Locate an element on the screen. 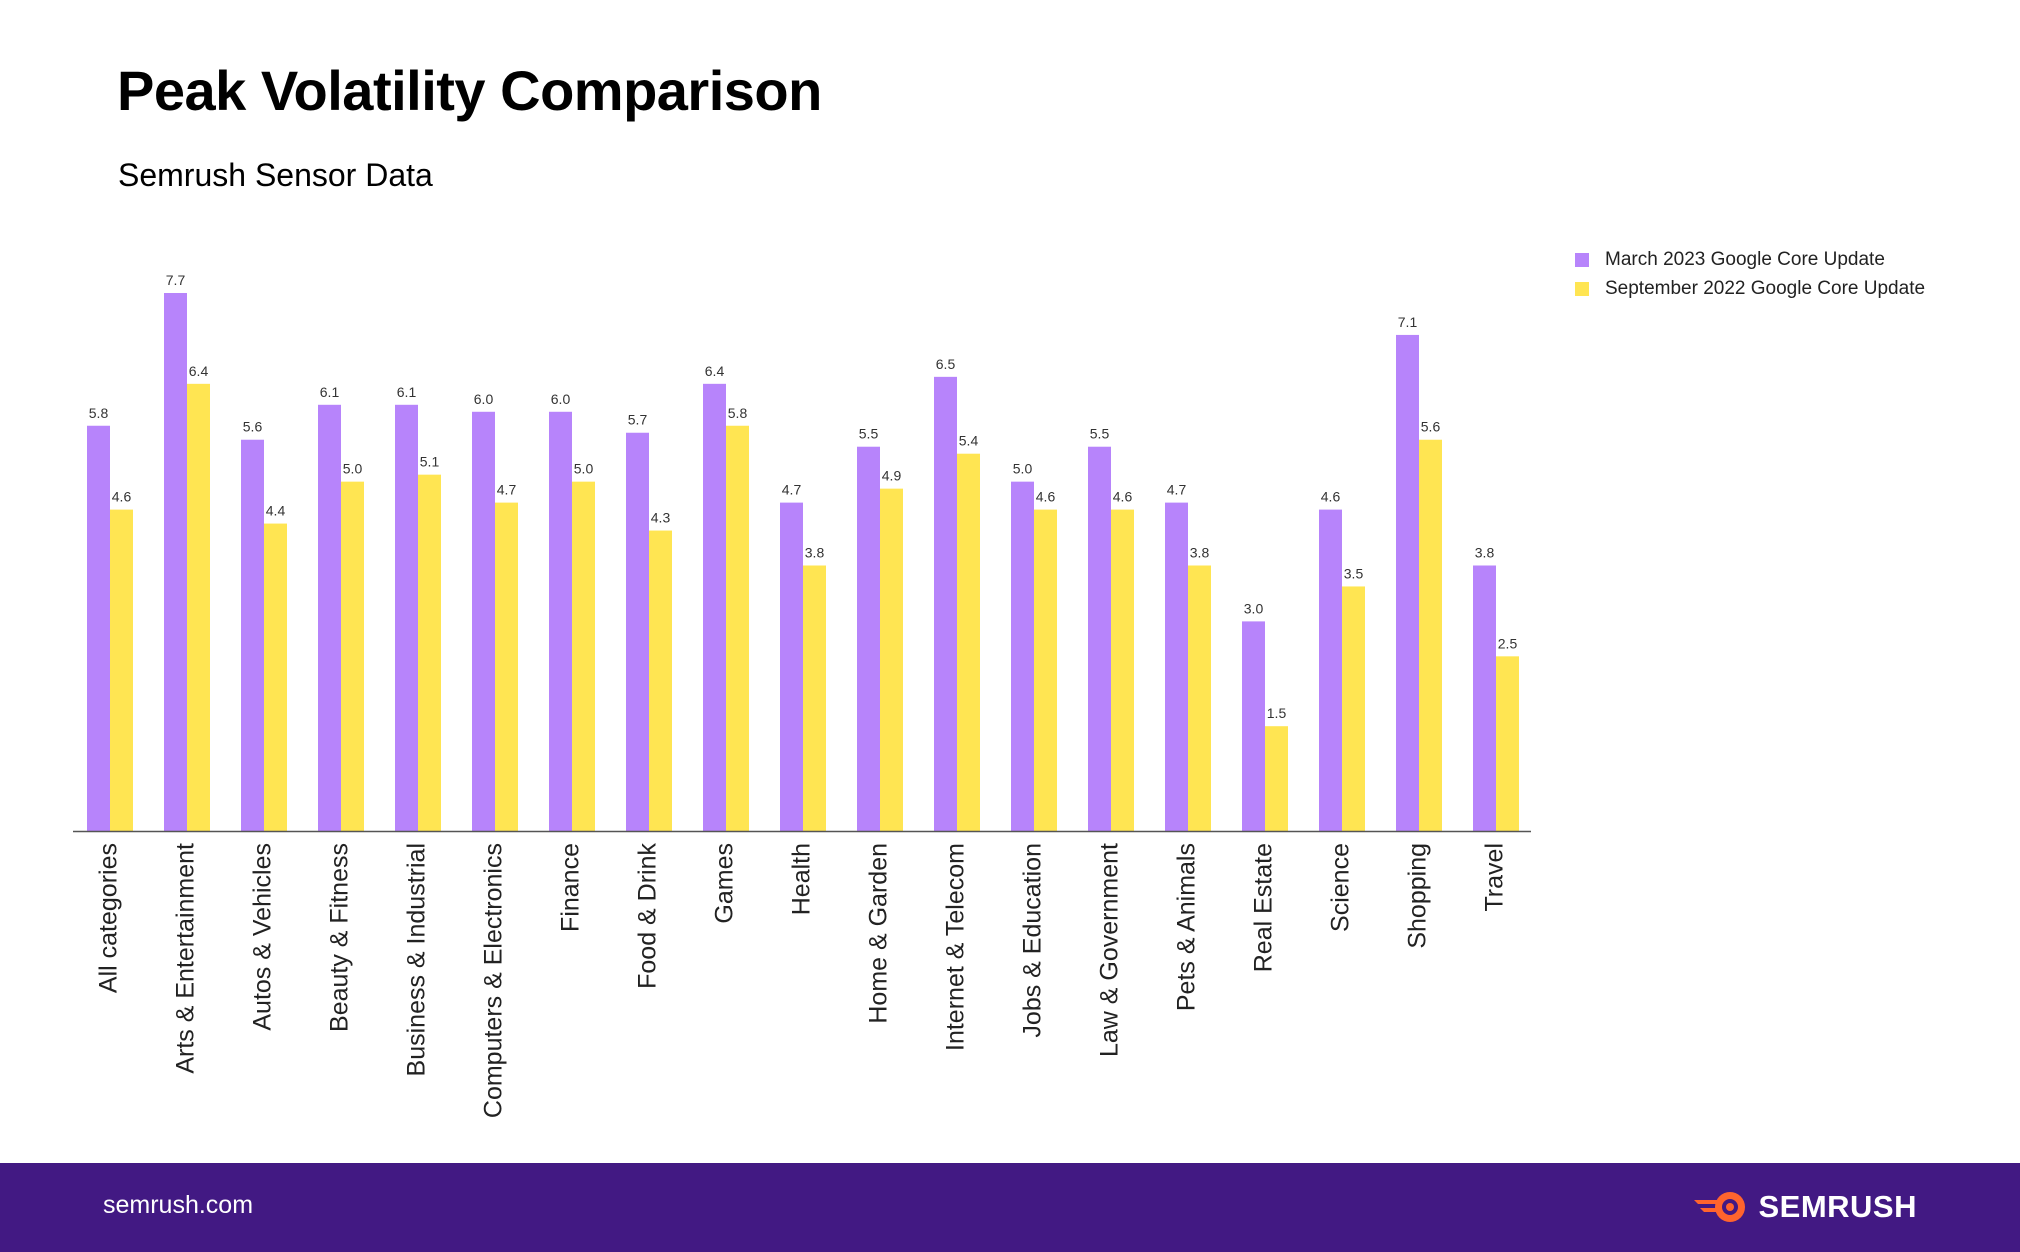 The image size is (2020, 1252). data-label-september-2022-jobs-and-education: 4.6 is located at coordinates (1046, 497).